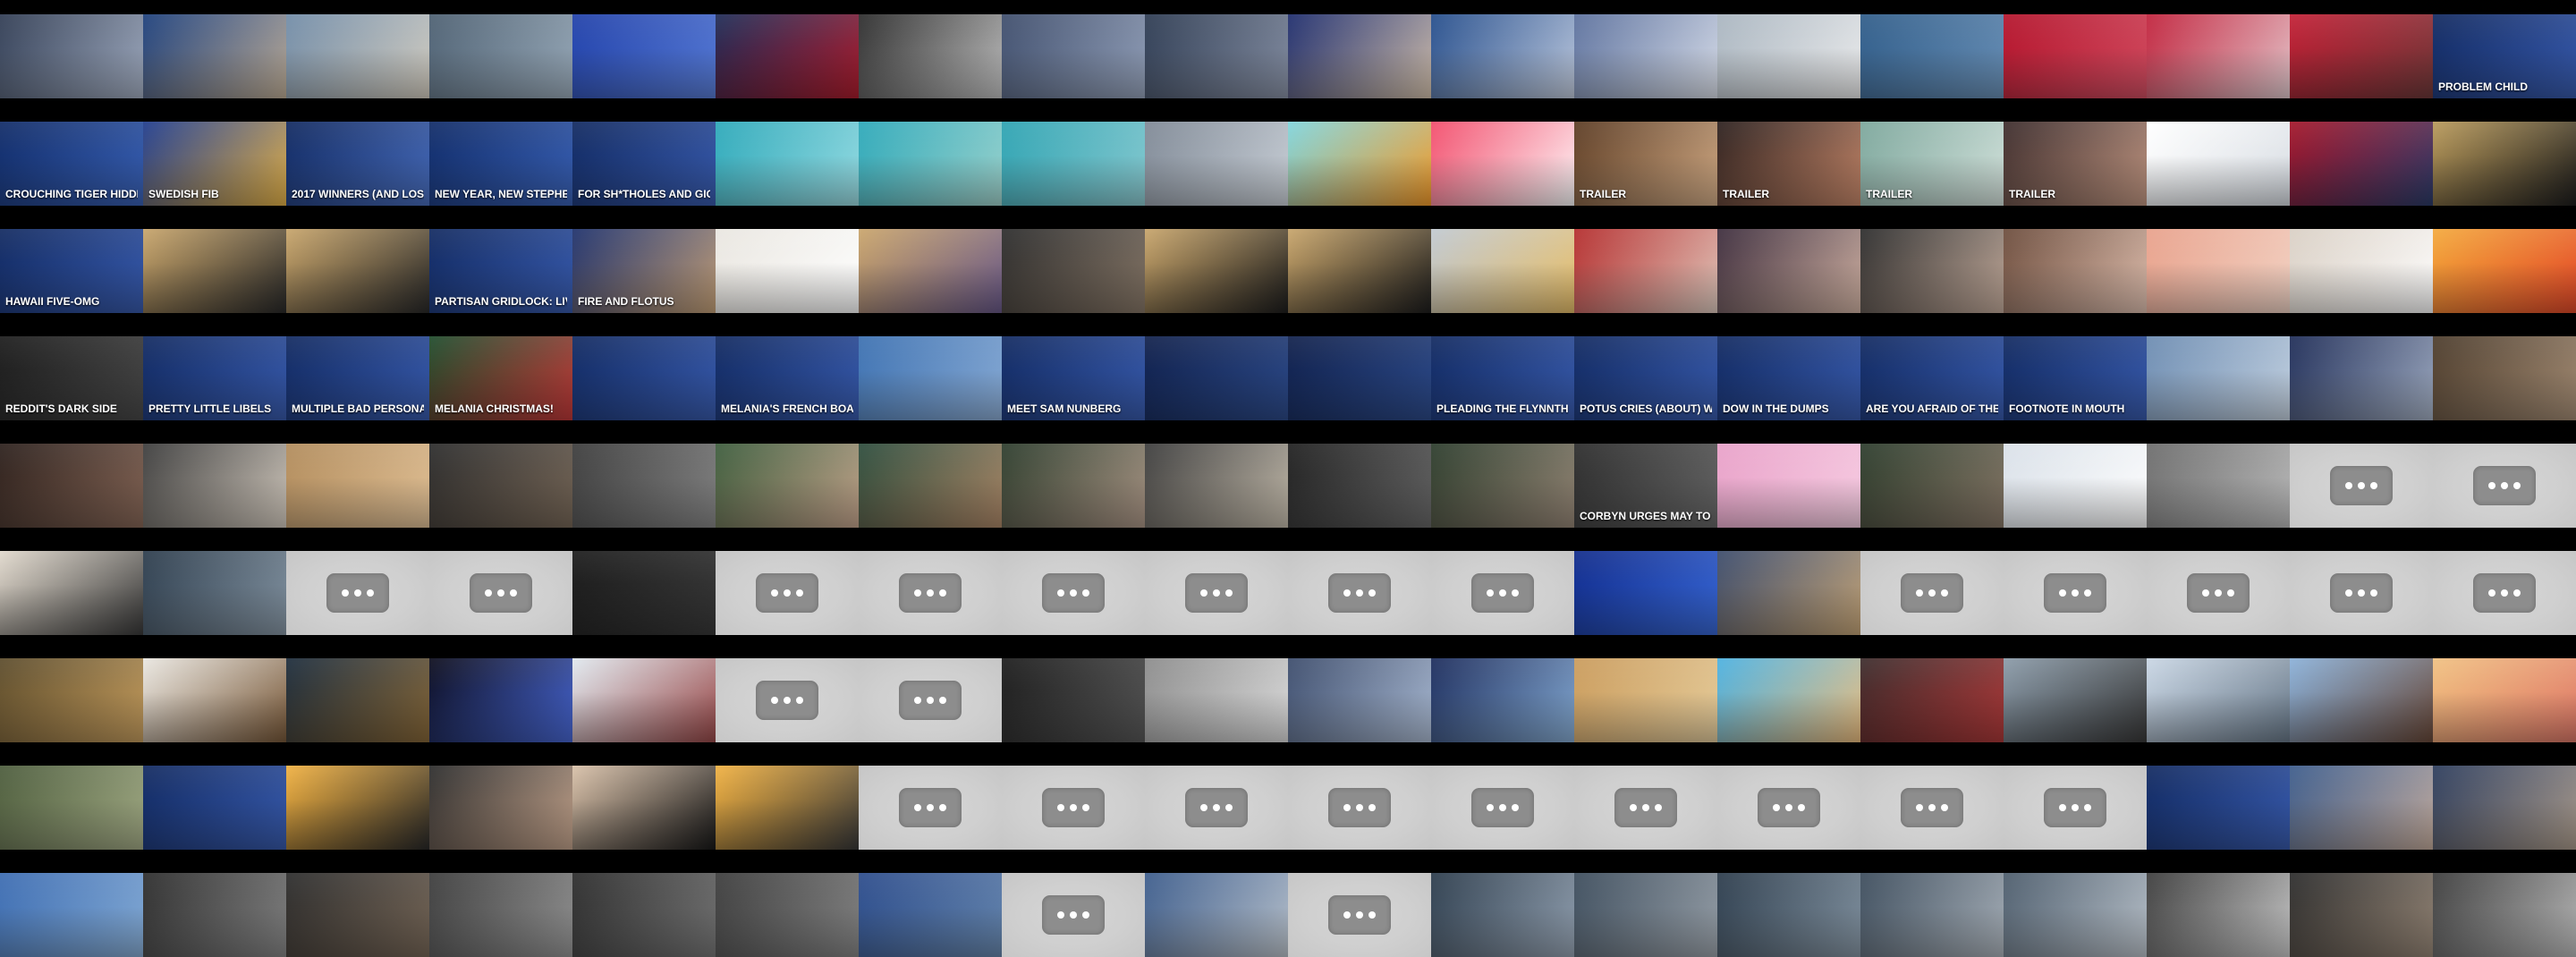 Image resolution: width=2576 pixels, height=957 pixels. Describe the element at coordinates (357, 164) in the screenshot. I see `video-thumbnail: 2017 WINNERS (AND LOSERS)` at that location.